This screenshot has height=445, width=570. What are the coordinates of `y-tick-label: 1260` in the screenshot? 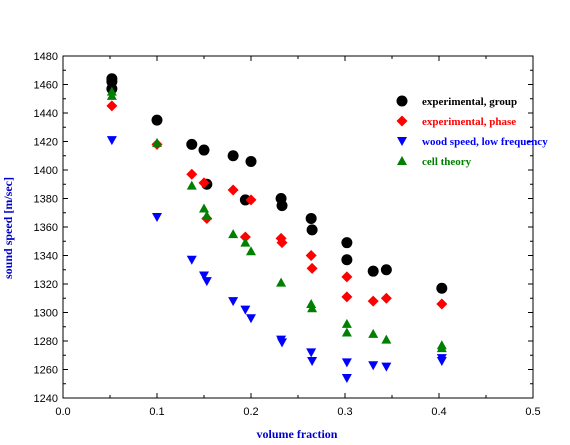 It's located at (46, 371).